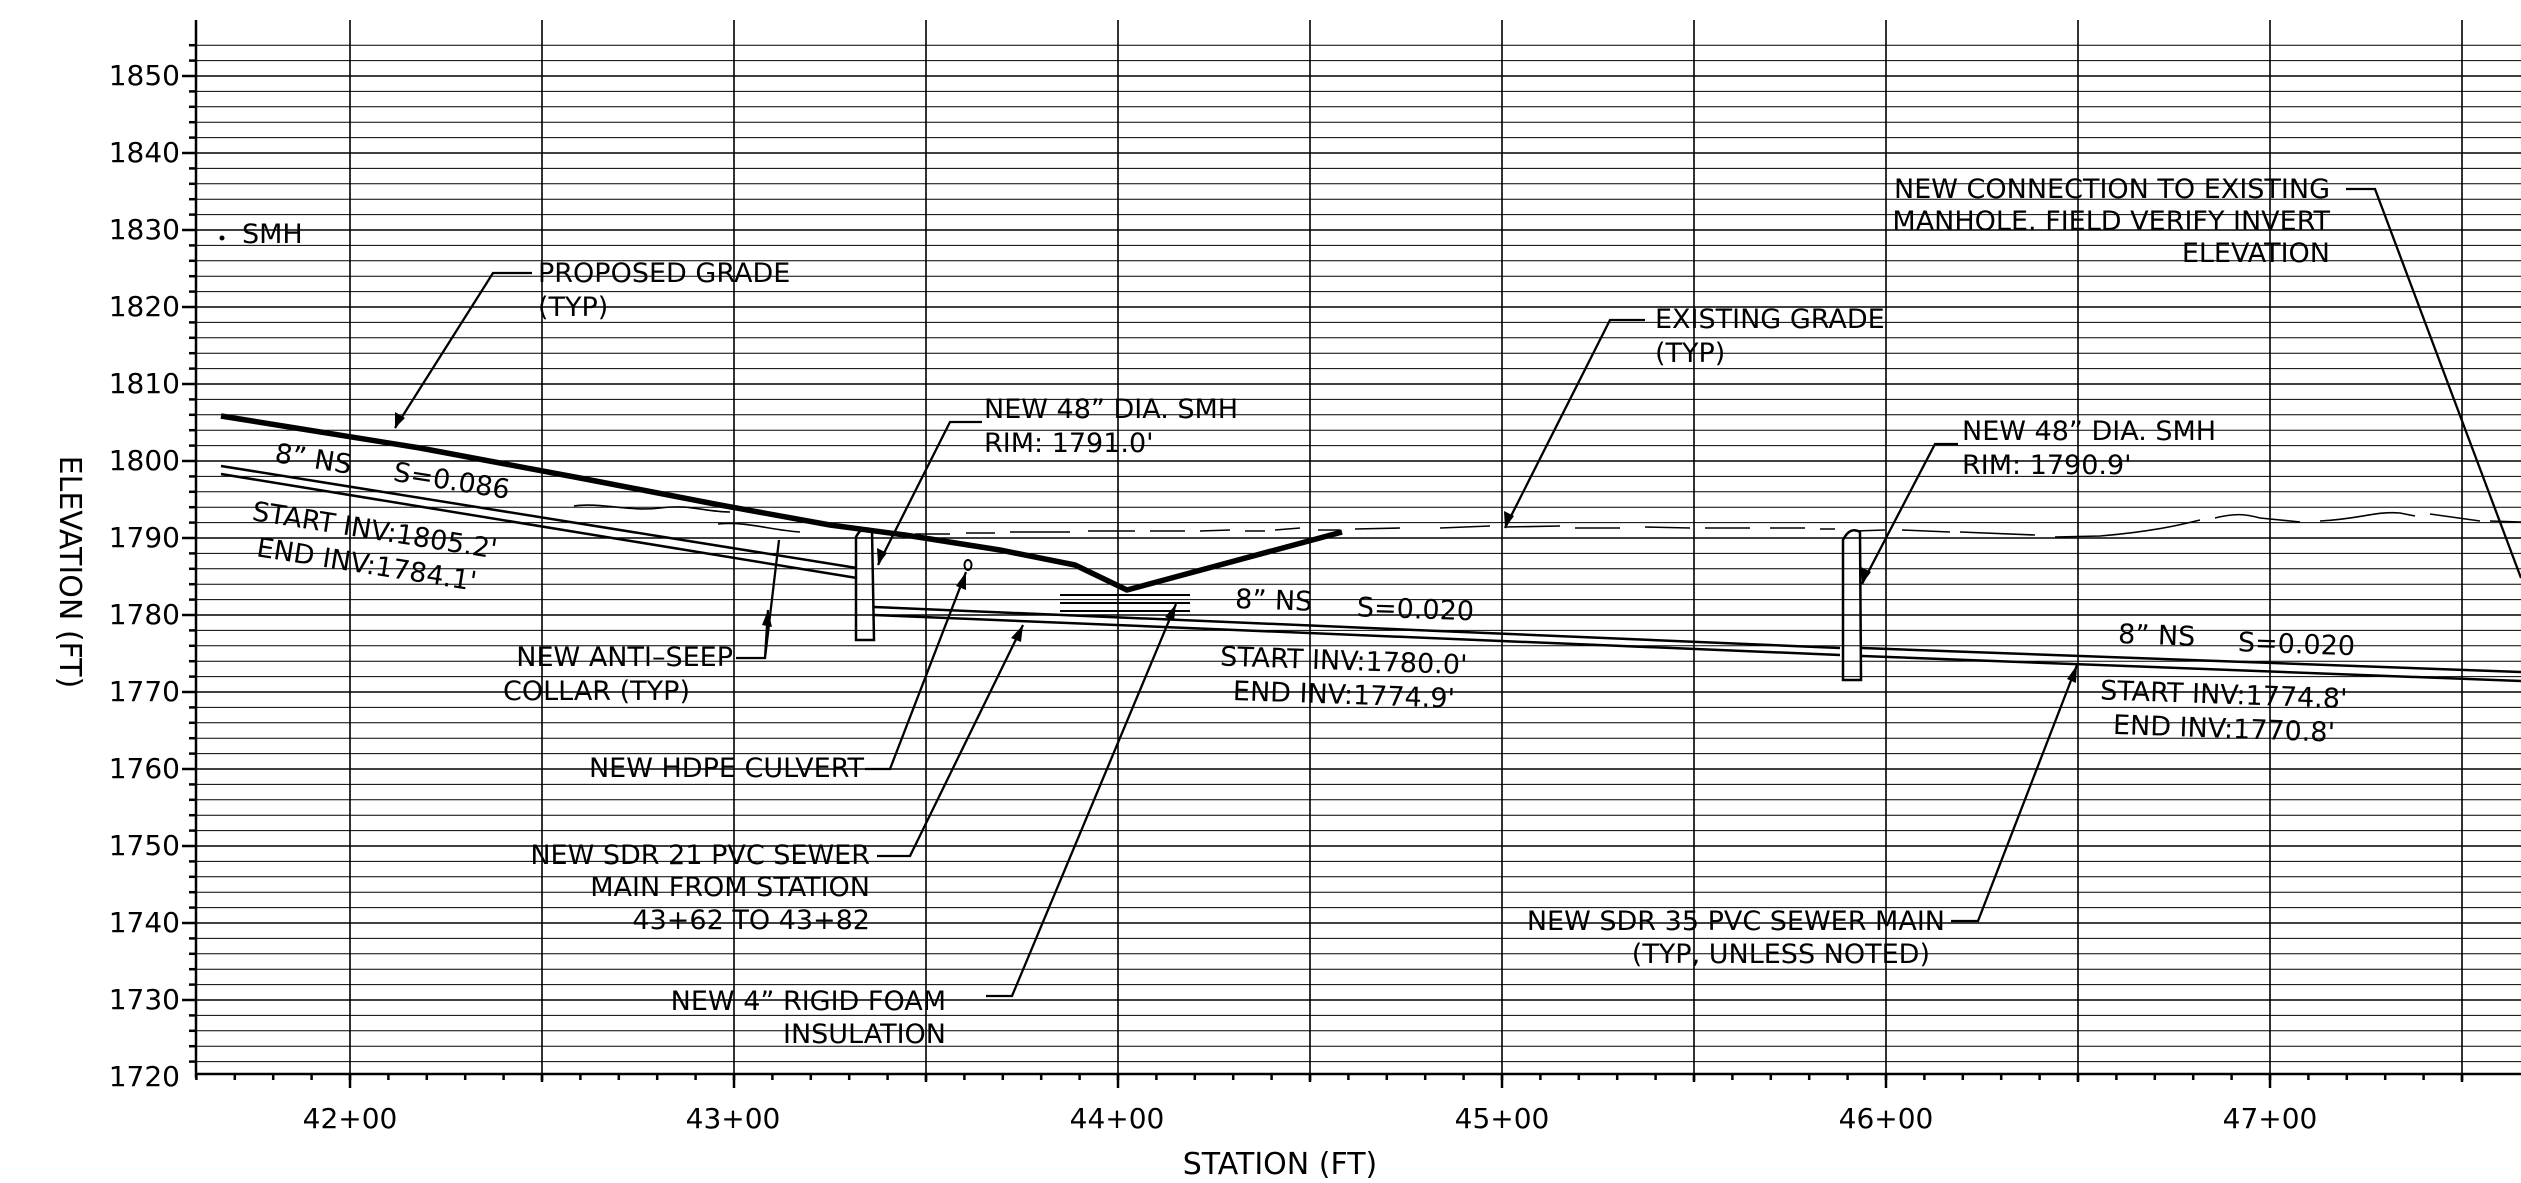  I want to click on pipe-2-size: 8” NS, so click(1274, 601).